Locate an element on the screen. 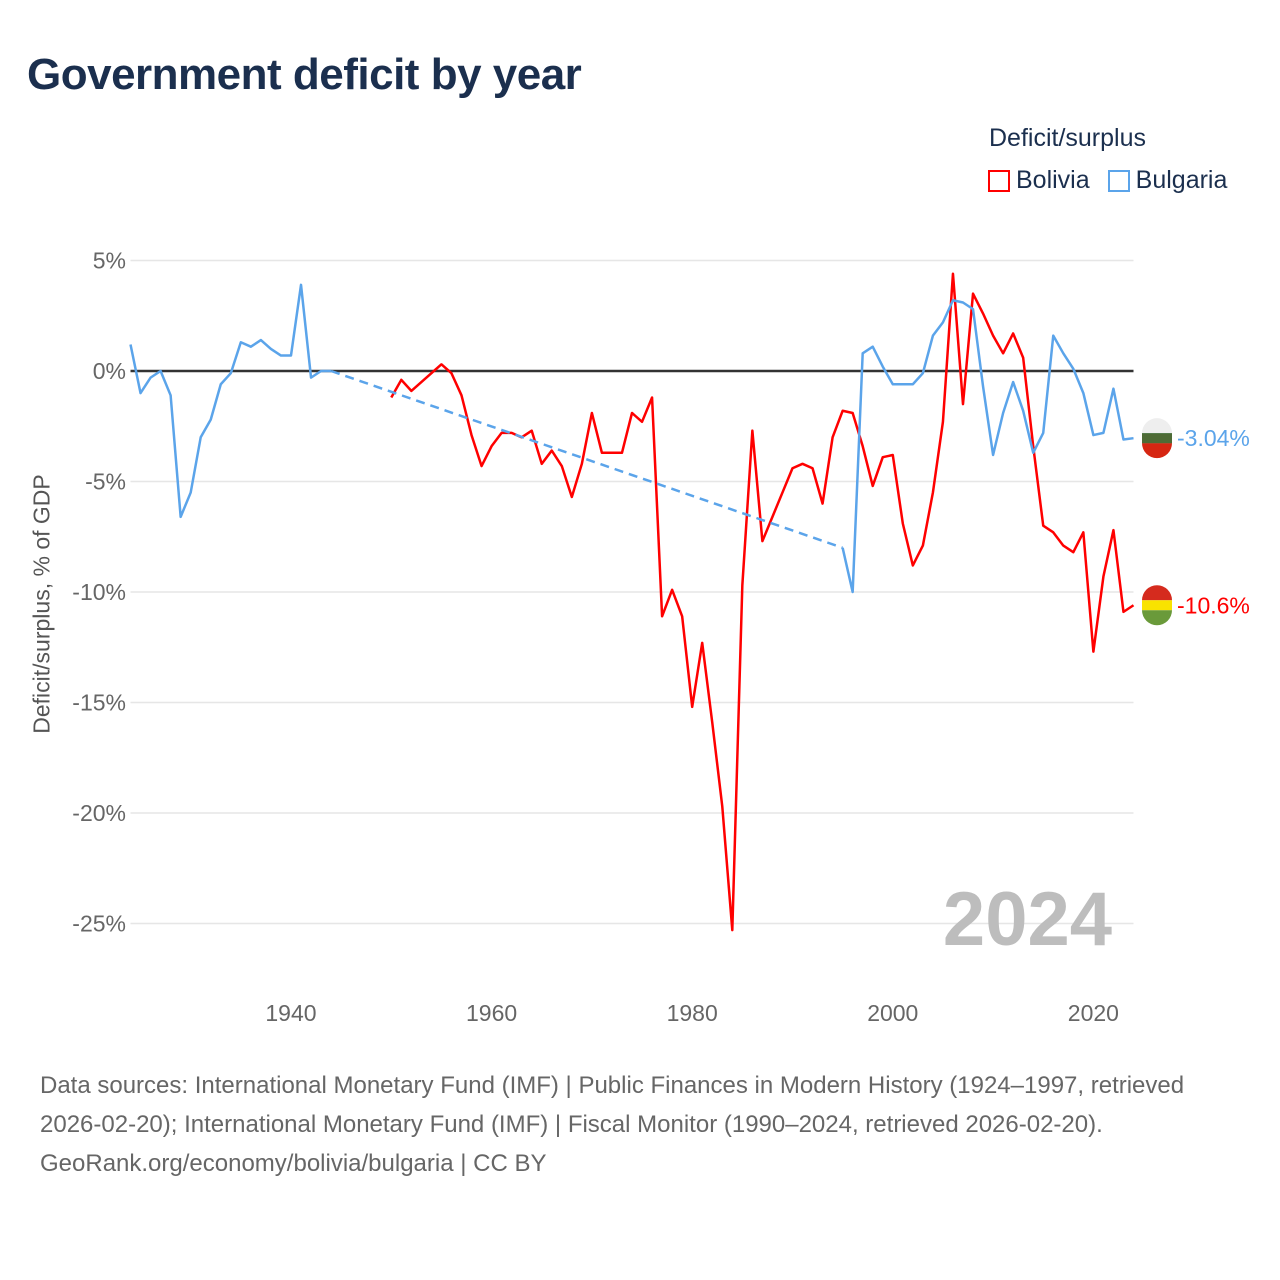 Image resolution: width=1280 pixels, height=1280 pixels. x-tick-label: 1940 is located at coordinates (290, 1013).